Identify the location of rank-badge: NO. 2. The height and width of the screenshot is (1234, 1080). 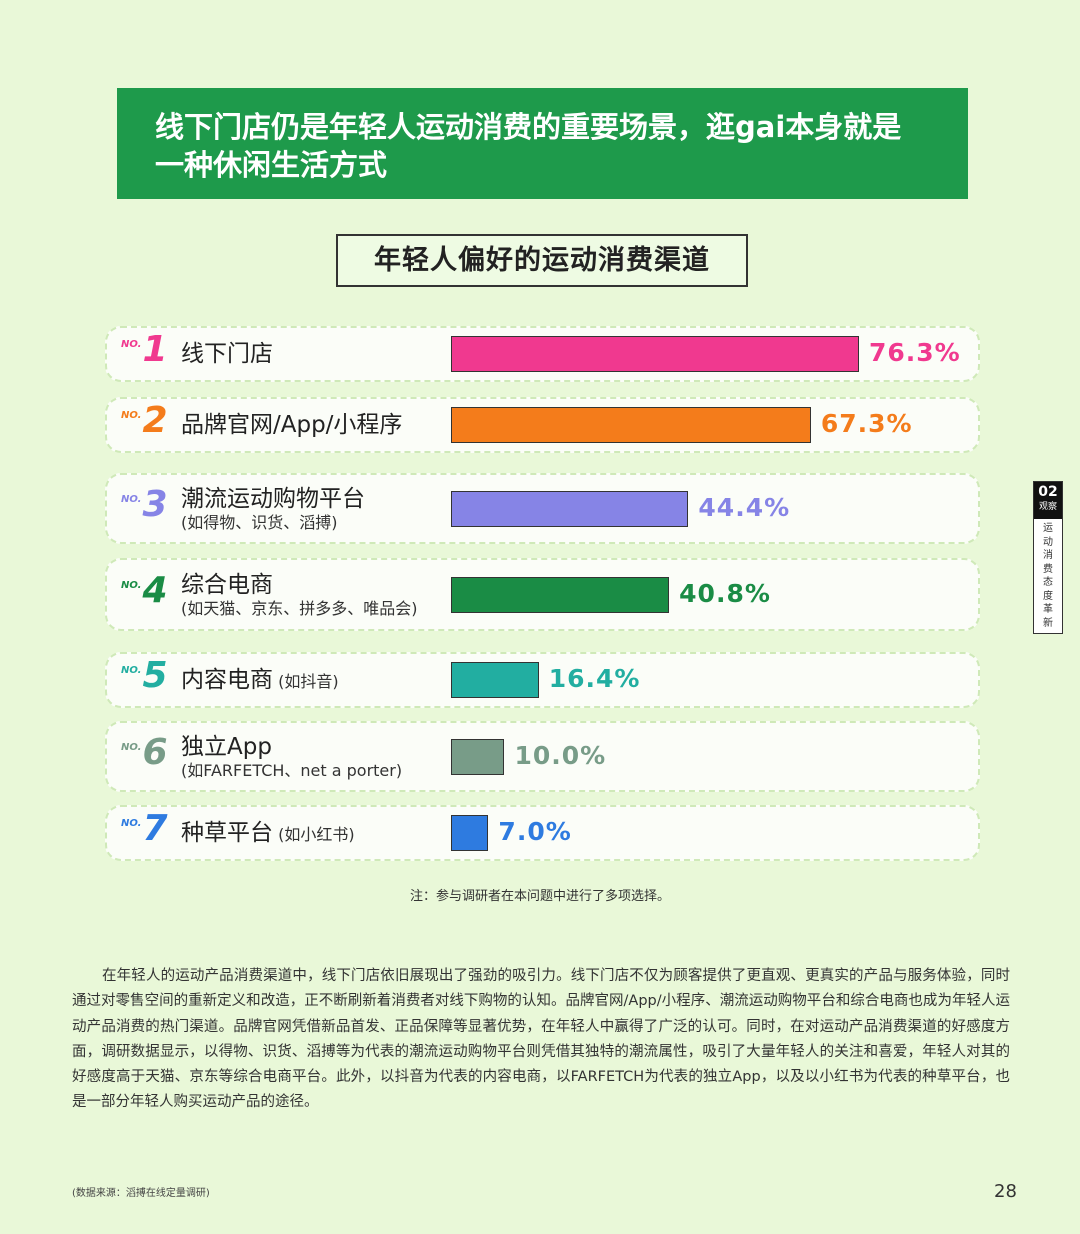
(144, 421).